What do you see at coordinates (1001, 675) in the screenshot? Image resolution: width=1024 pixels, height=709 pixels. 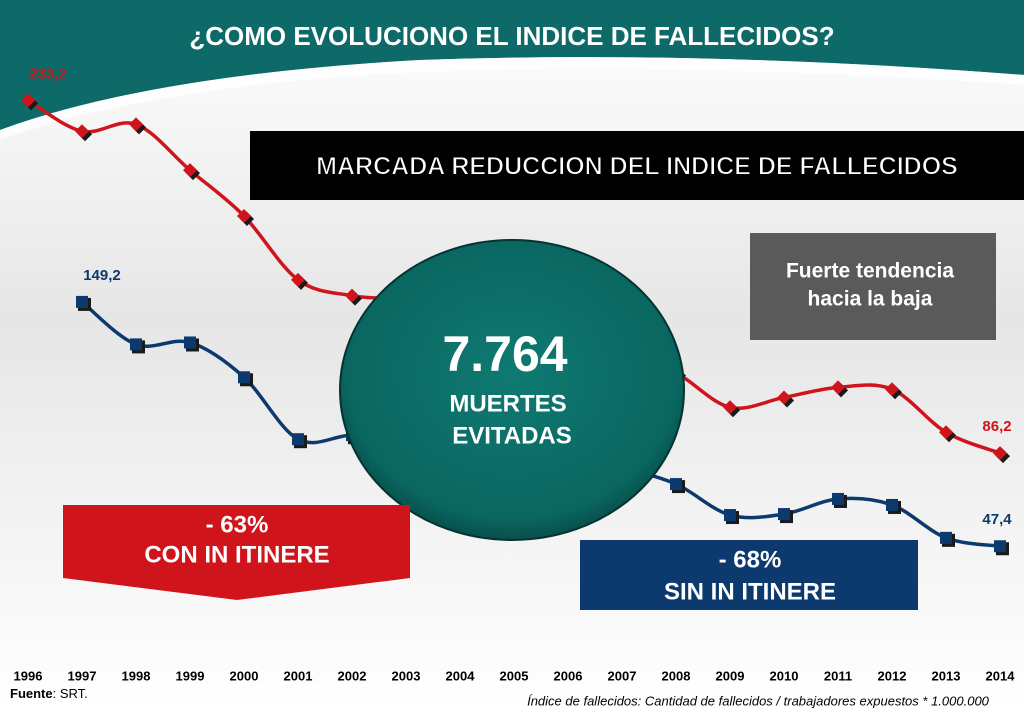 I see `x-tick-label: 2014` at bounding box center [1001, 675].